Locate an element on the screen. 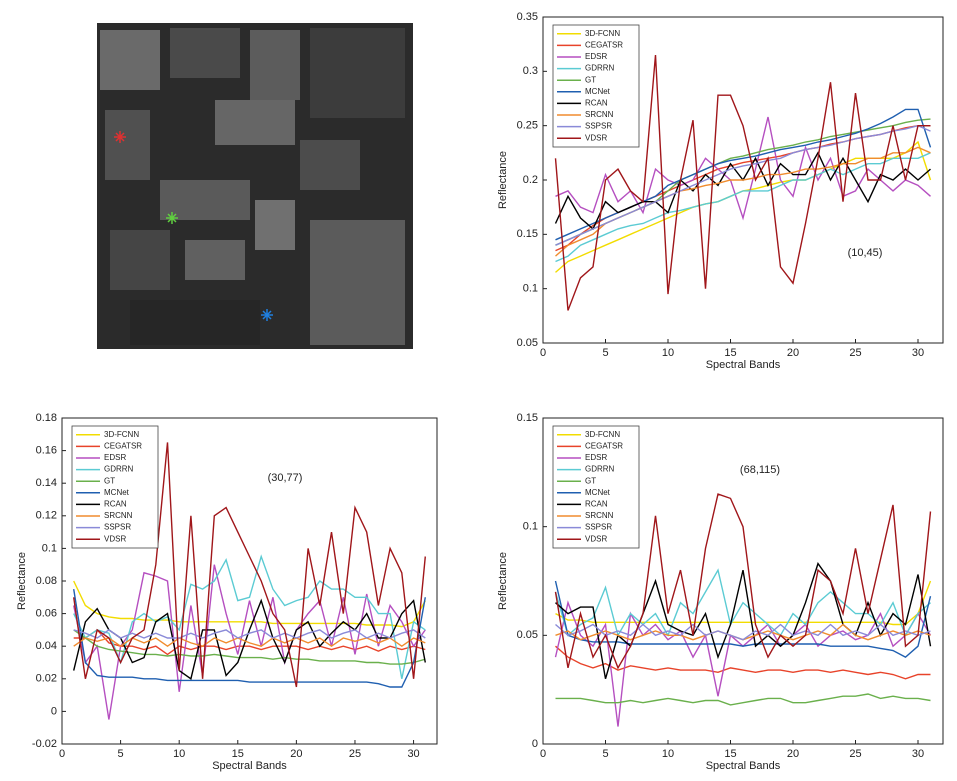 This screenshot has height=781, width=957. y-tick-label: 0.2 is located at coordinates (530, 180).